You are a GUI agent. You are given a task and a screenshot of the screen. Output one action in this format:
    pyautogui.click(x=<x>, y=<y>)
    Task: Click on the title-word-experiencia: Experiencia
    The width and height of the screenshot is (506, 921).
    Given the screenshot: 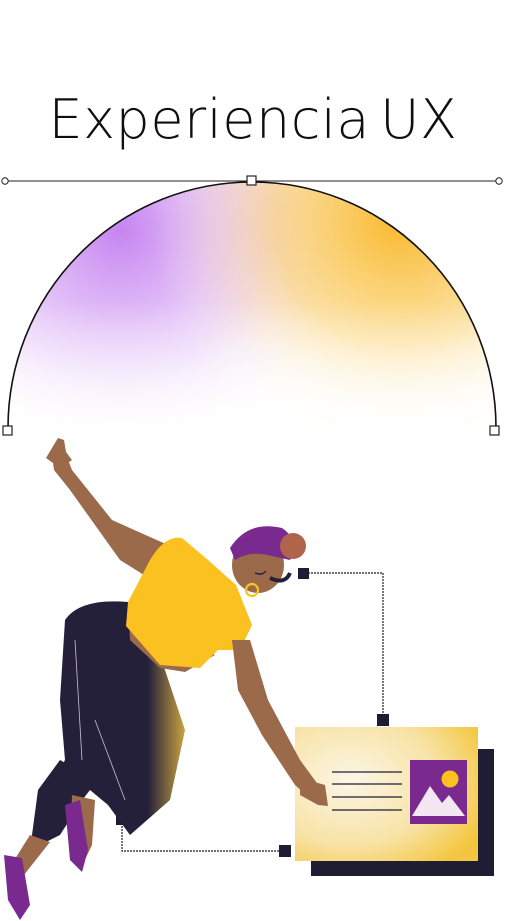 What is the action you would take?
    pyautogui.click(x=209, y=119)
    